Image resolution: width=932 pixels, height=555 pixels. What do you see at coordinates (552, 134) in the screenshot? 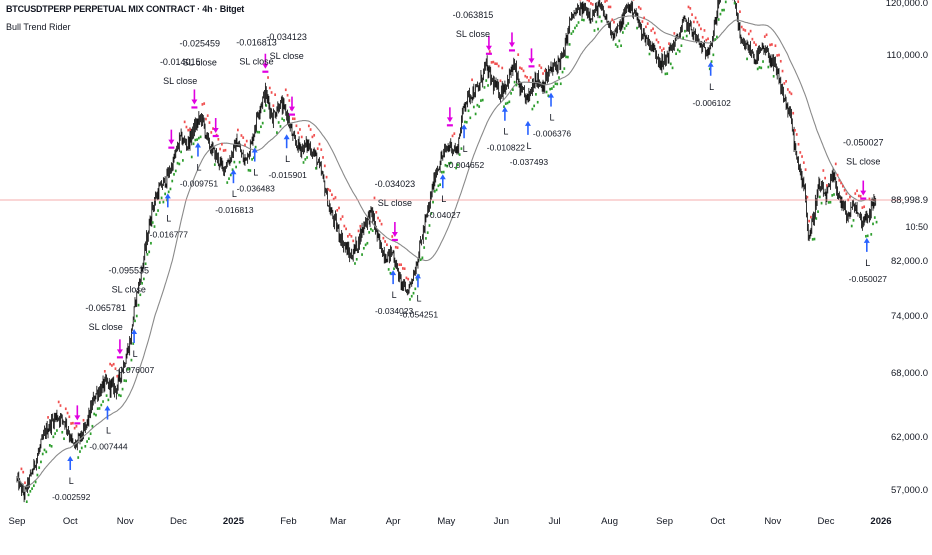
I see `entry-value: -0.006376` at bounding box center [552, 134].